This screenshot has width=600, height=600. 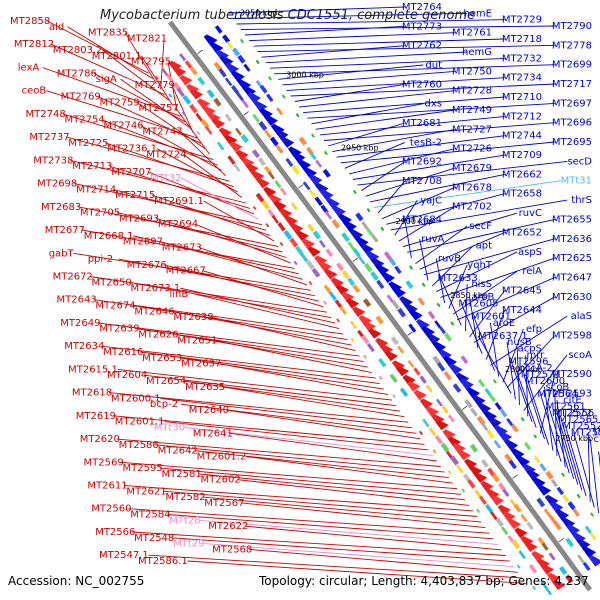 I want to click on gene-label: MT2696, so click(x=572, y=123).